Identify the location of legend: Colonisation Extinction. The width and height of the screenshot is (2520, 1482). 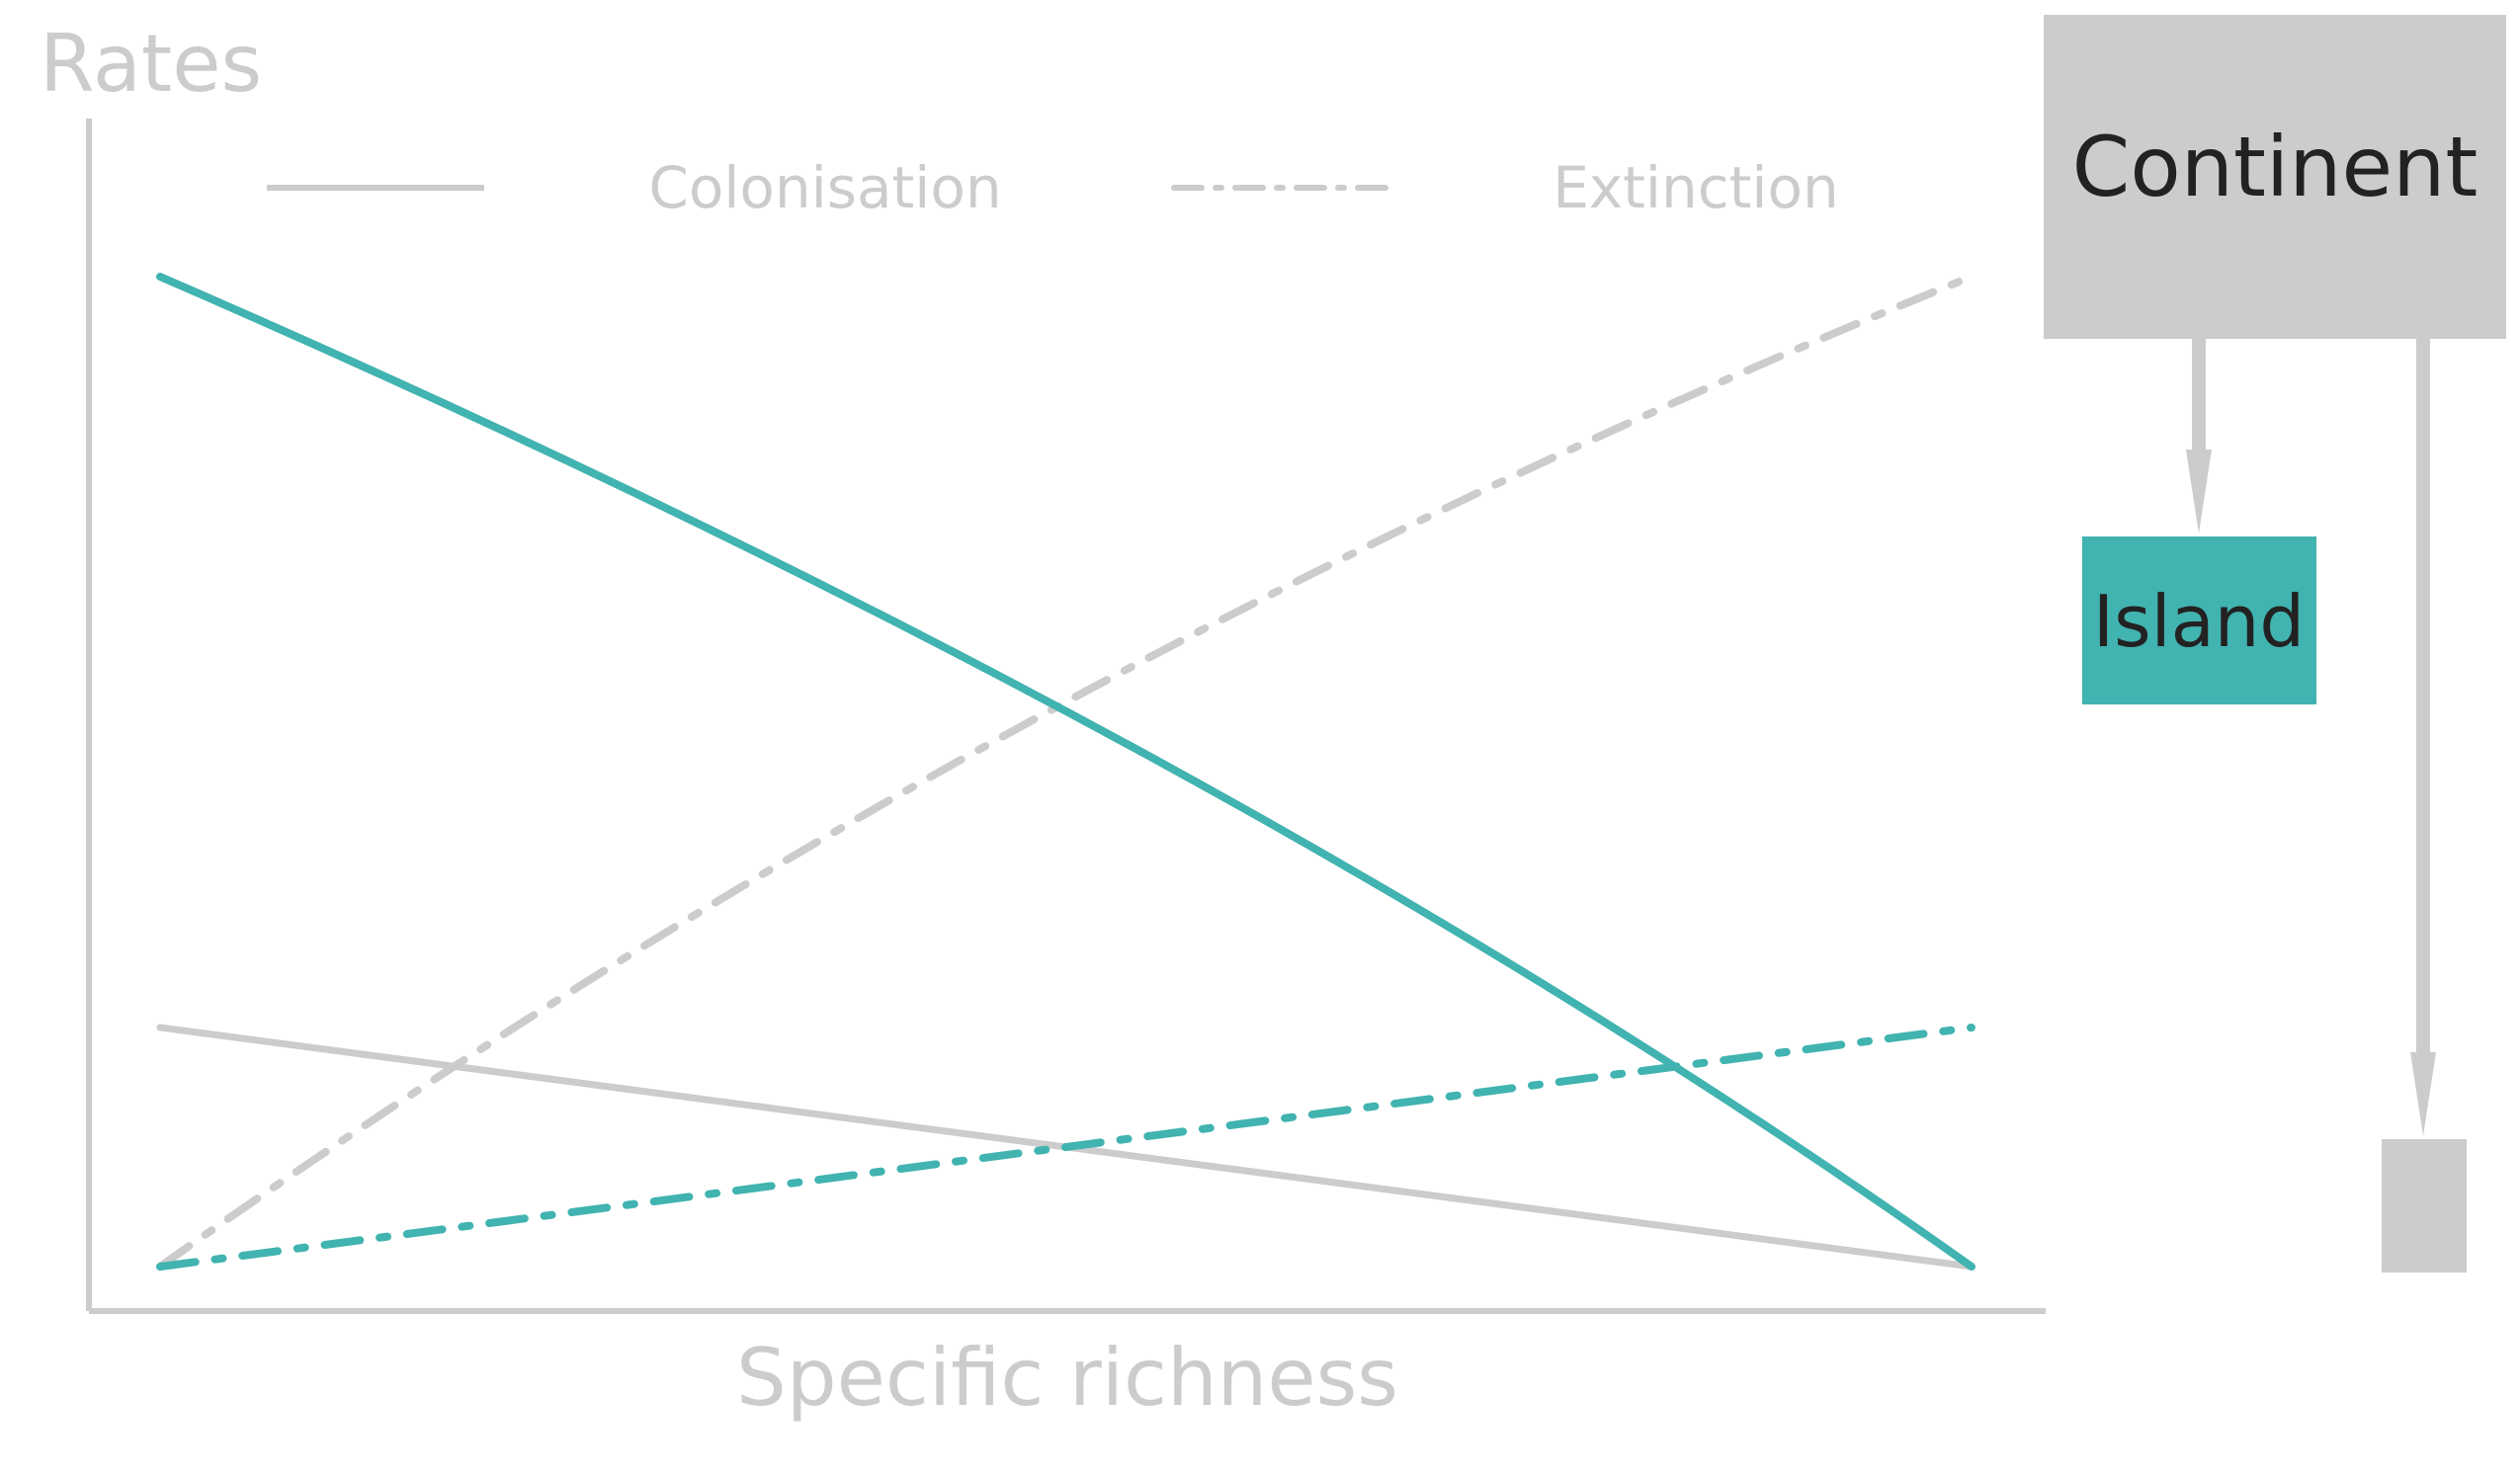
(1053, 187).